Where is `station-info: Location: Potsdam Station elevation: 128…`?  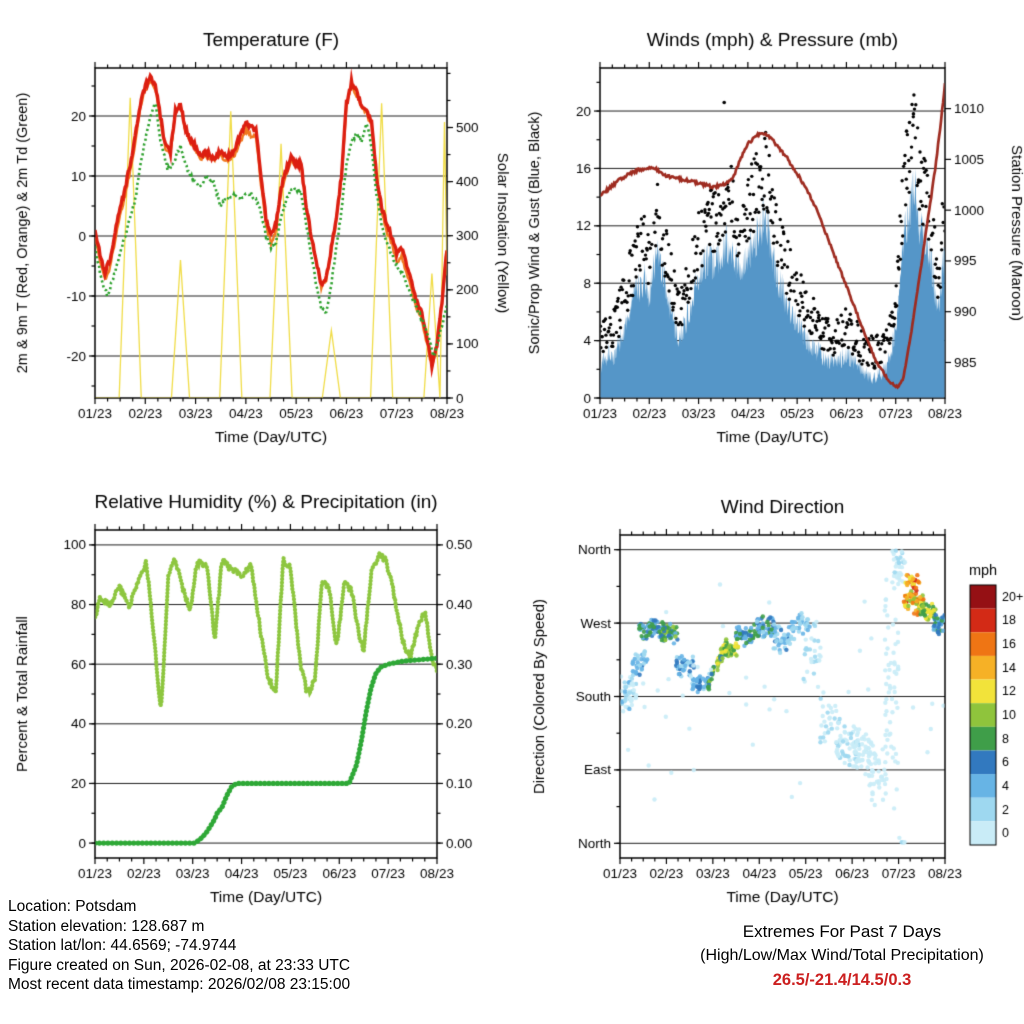 station-info: Location: Potsdam Station elevation: 128… is located at coordinates (179, 946).